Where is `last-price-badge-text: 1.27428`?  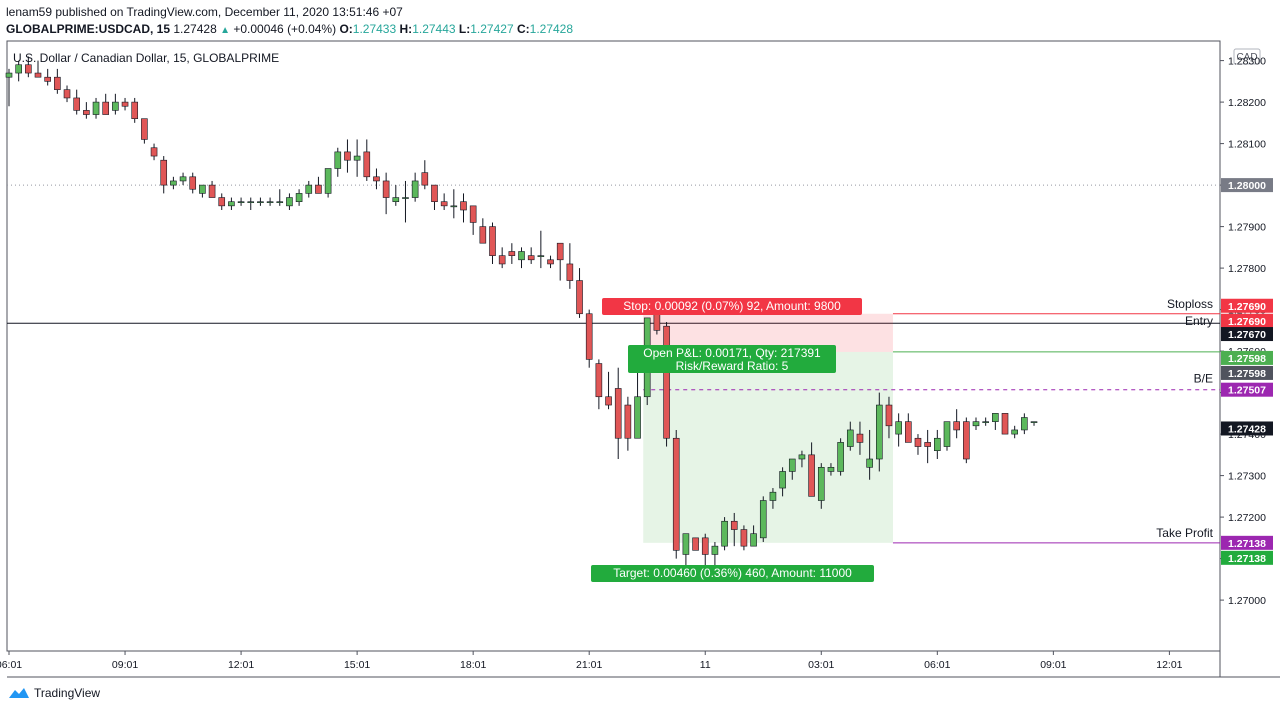
last-price-badge-text: 1.27428 is located at coordinates (1247, 429).